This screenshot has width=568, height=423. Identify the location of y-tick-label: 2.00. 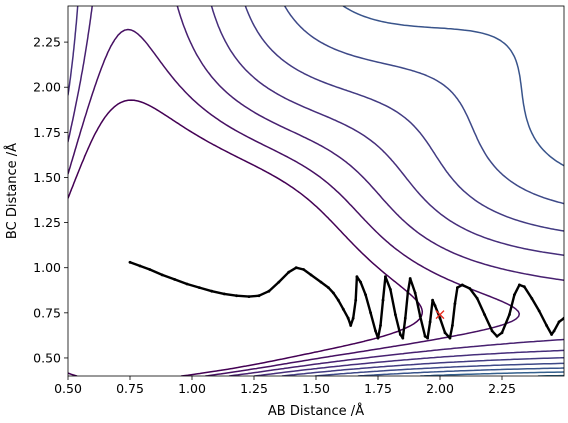
(47, 87).